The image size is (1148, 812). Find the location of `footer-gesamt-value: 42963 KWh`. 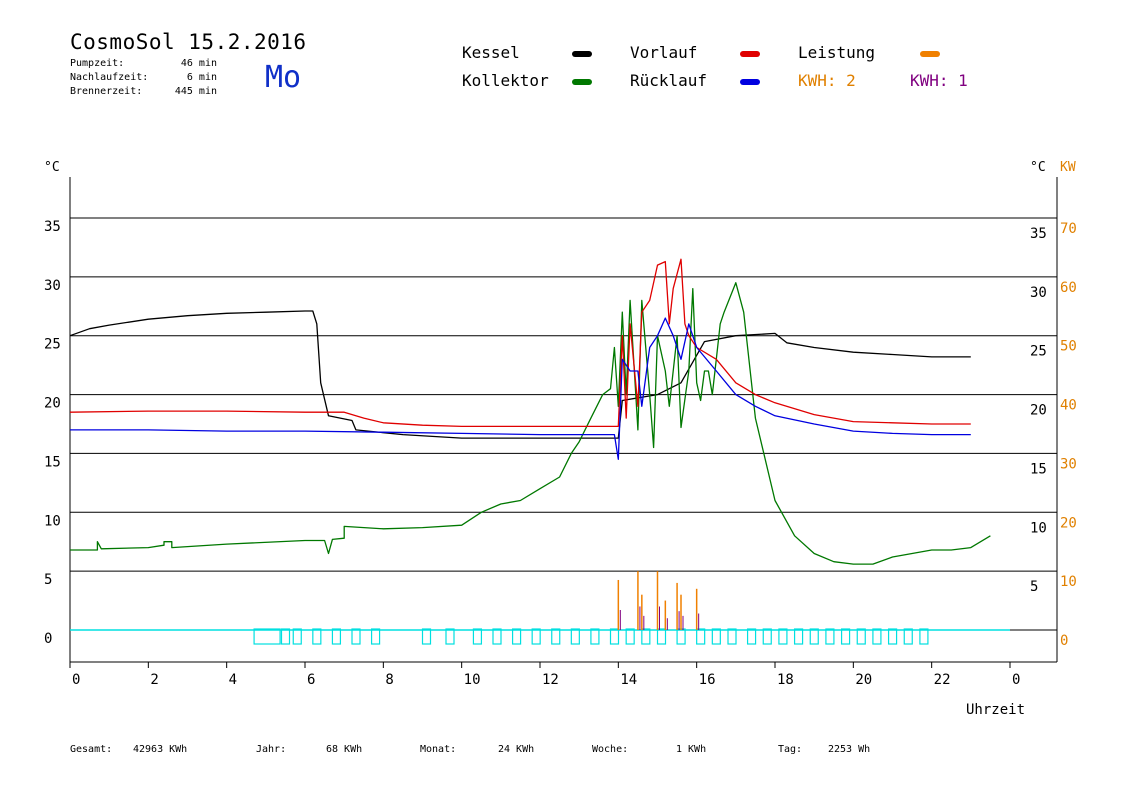

footer-gesamt-value: 42963 KWh is located at coordinates (160, 749).